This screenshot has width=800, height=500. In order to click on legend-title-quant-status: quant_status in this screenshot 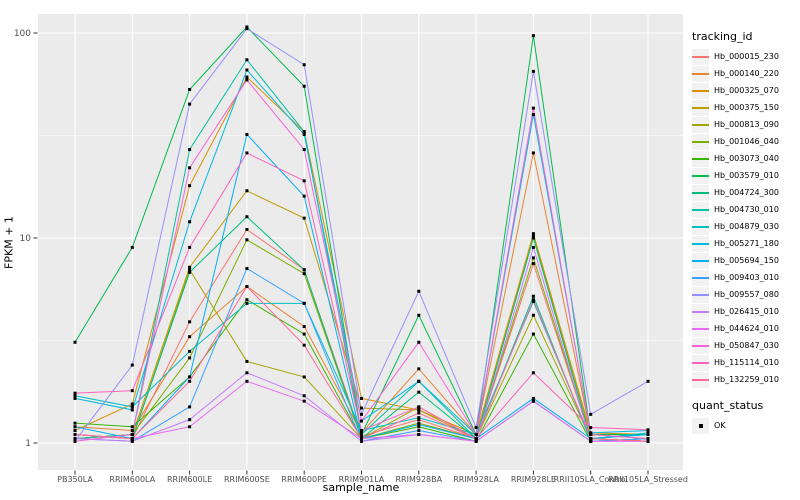, I will do `click(728, 405)`.